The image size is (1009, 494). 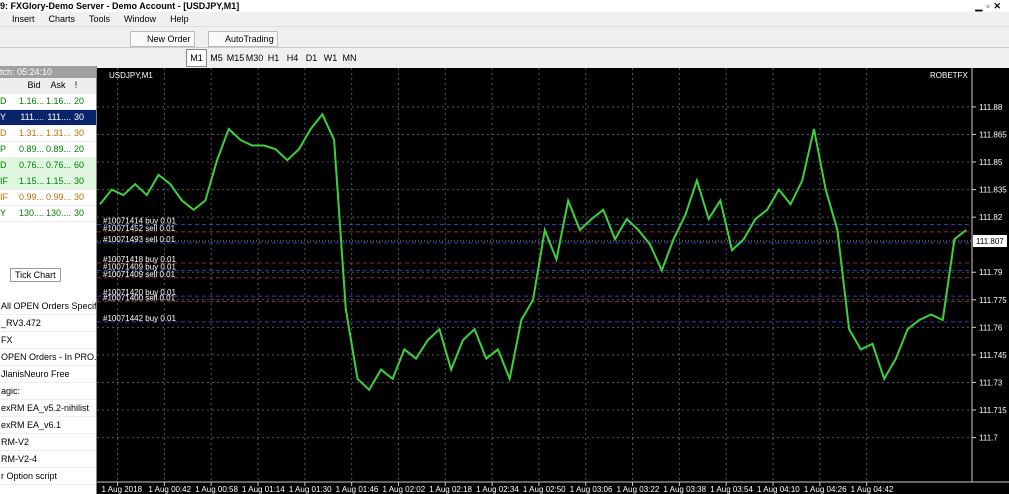 What do you see at coordinates (357, 489) in the screenshot?
I see `x-tick-label: 1 Aug 01:46` at bounding box center [357, 489].